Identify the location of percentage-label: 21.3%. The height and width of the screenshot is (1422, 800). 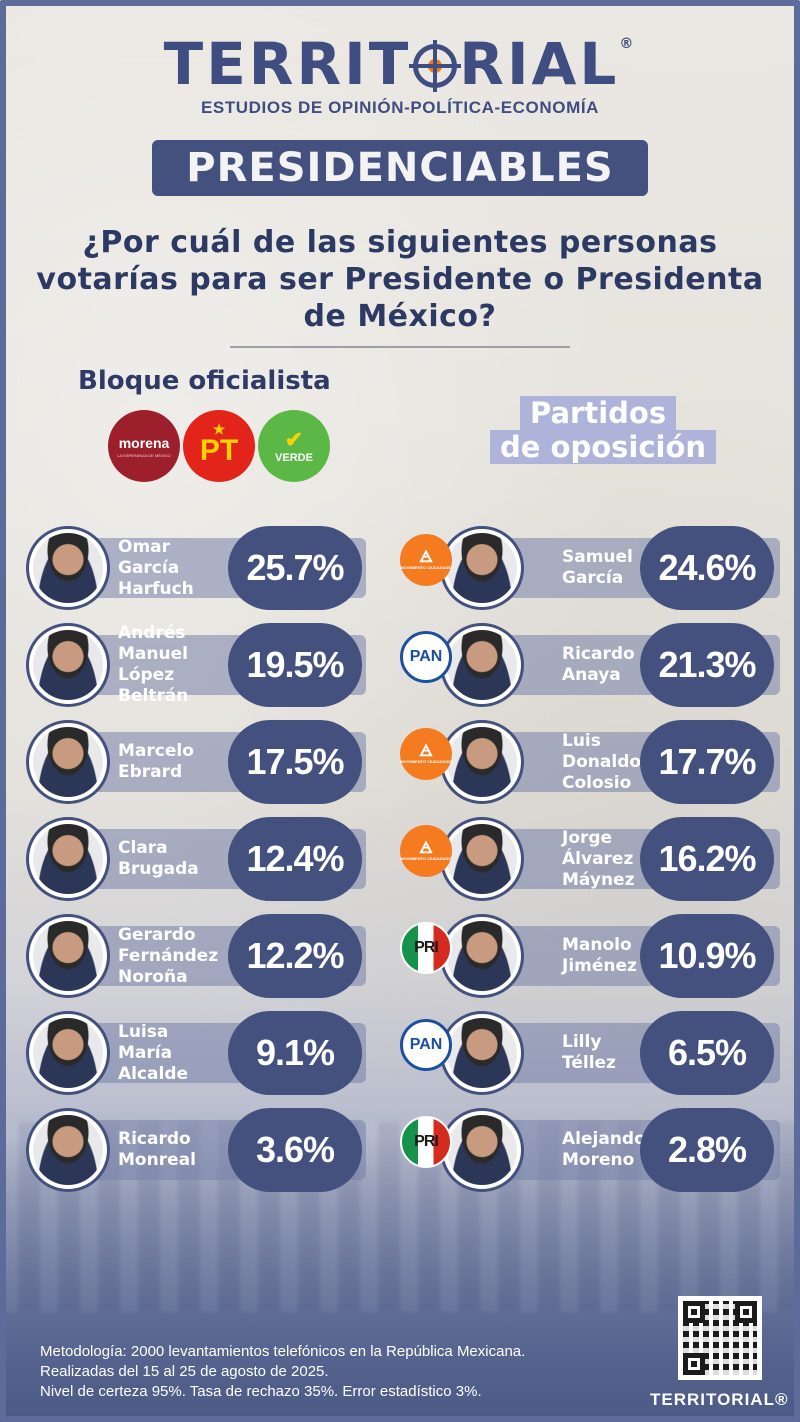
(707, 665).